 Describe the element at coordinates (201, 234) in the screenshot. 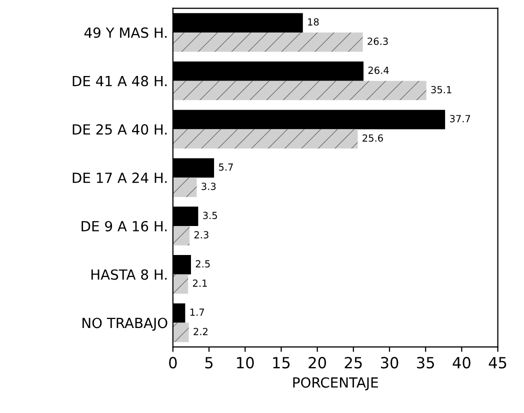

I see `data-label: 2.3` at that location.